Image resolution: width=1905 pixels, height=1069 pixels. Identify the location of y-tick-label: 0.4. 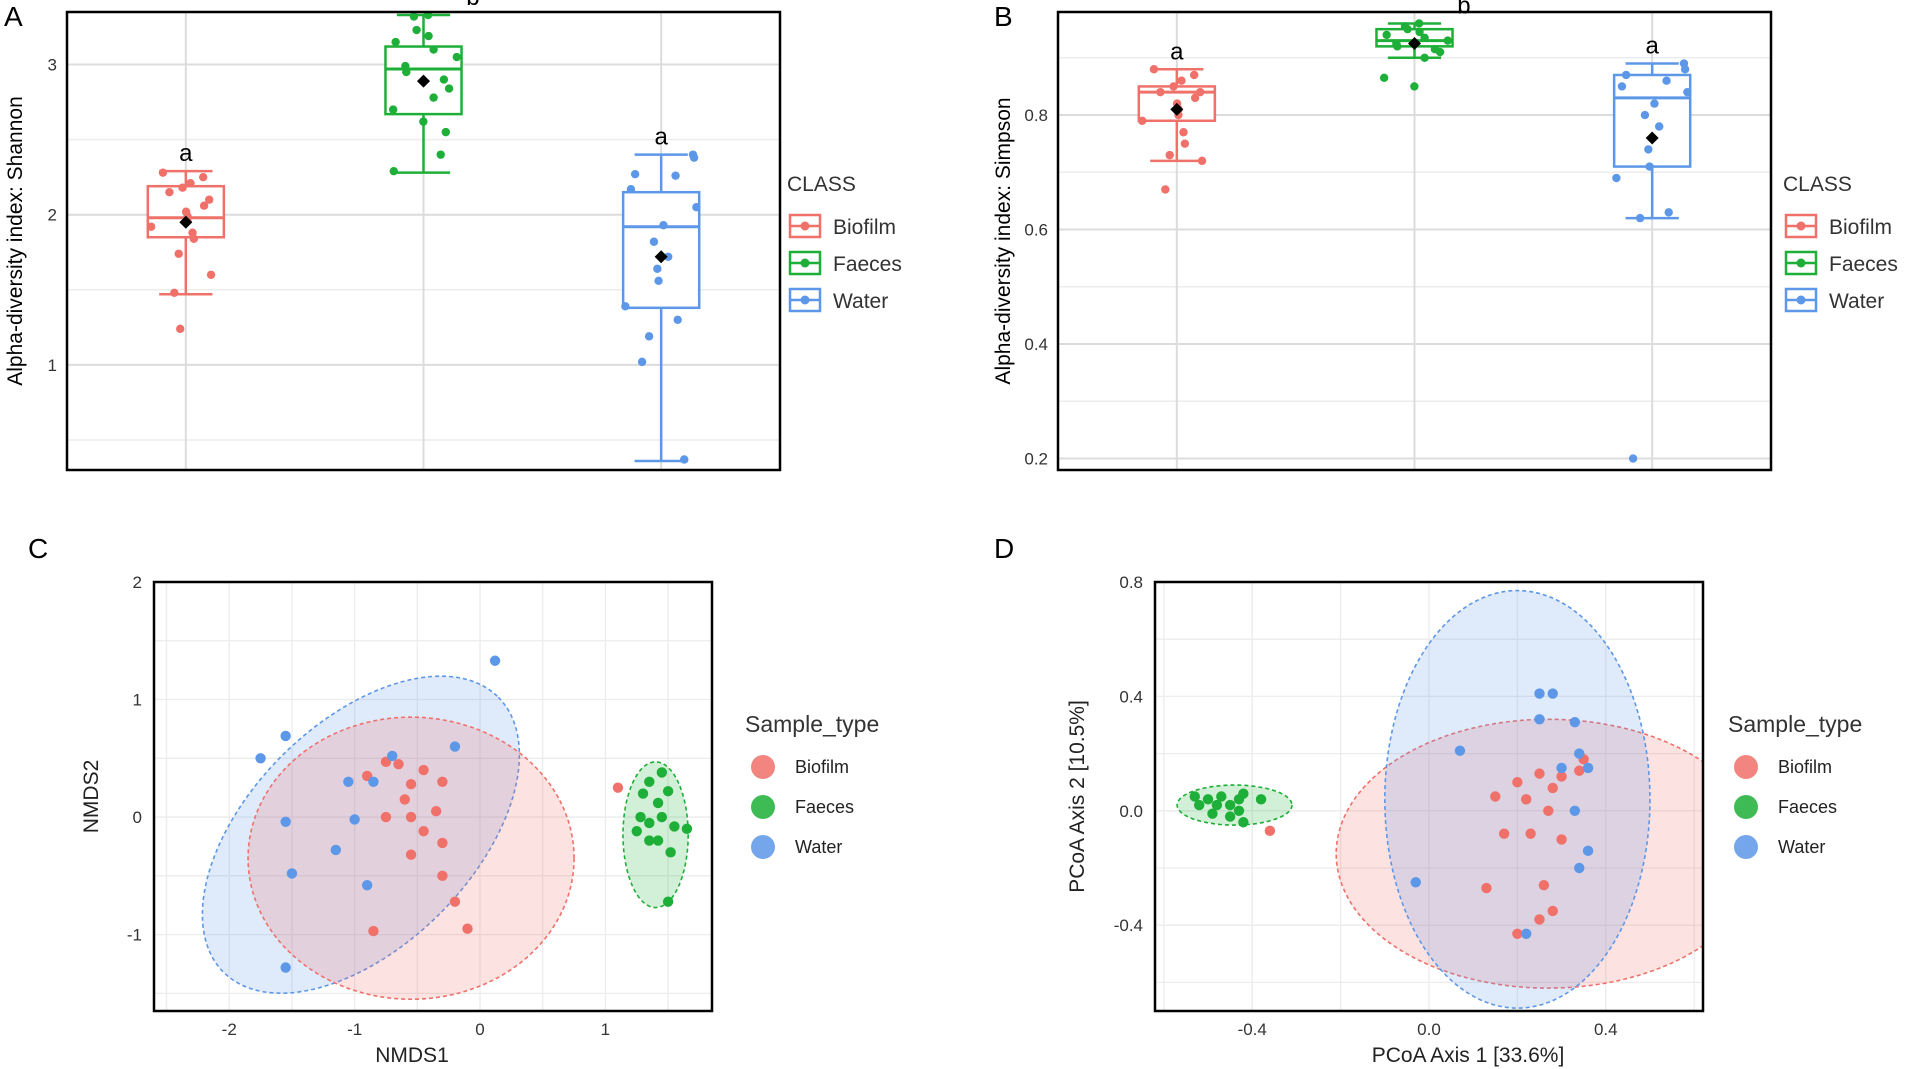
(1036, 344).